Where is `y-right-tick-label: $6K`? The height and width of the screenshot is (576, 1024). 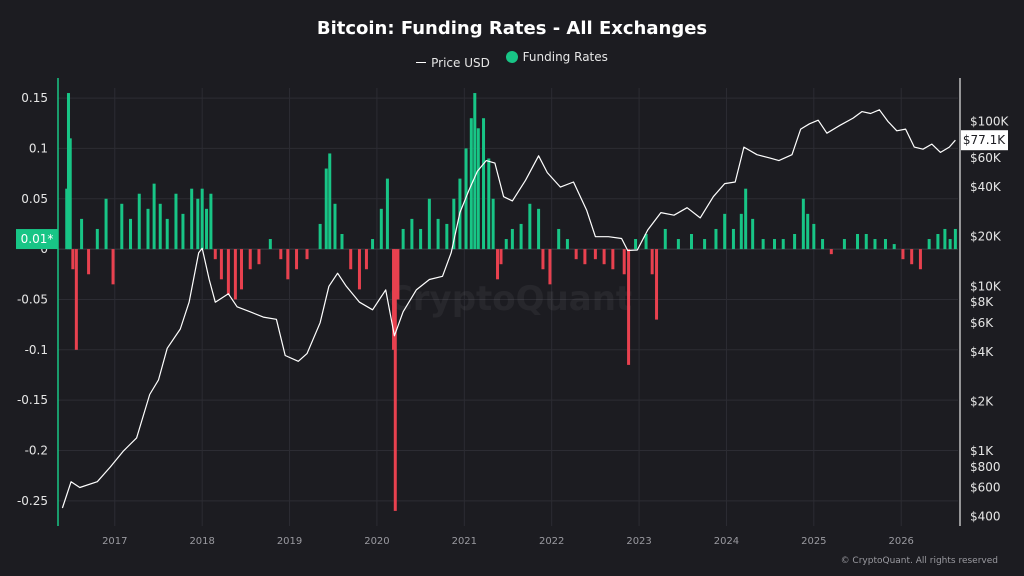
y-right-tick-label: $6K is located at coordinates (982, 323).